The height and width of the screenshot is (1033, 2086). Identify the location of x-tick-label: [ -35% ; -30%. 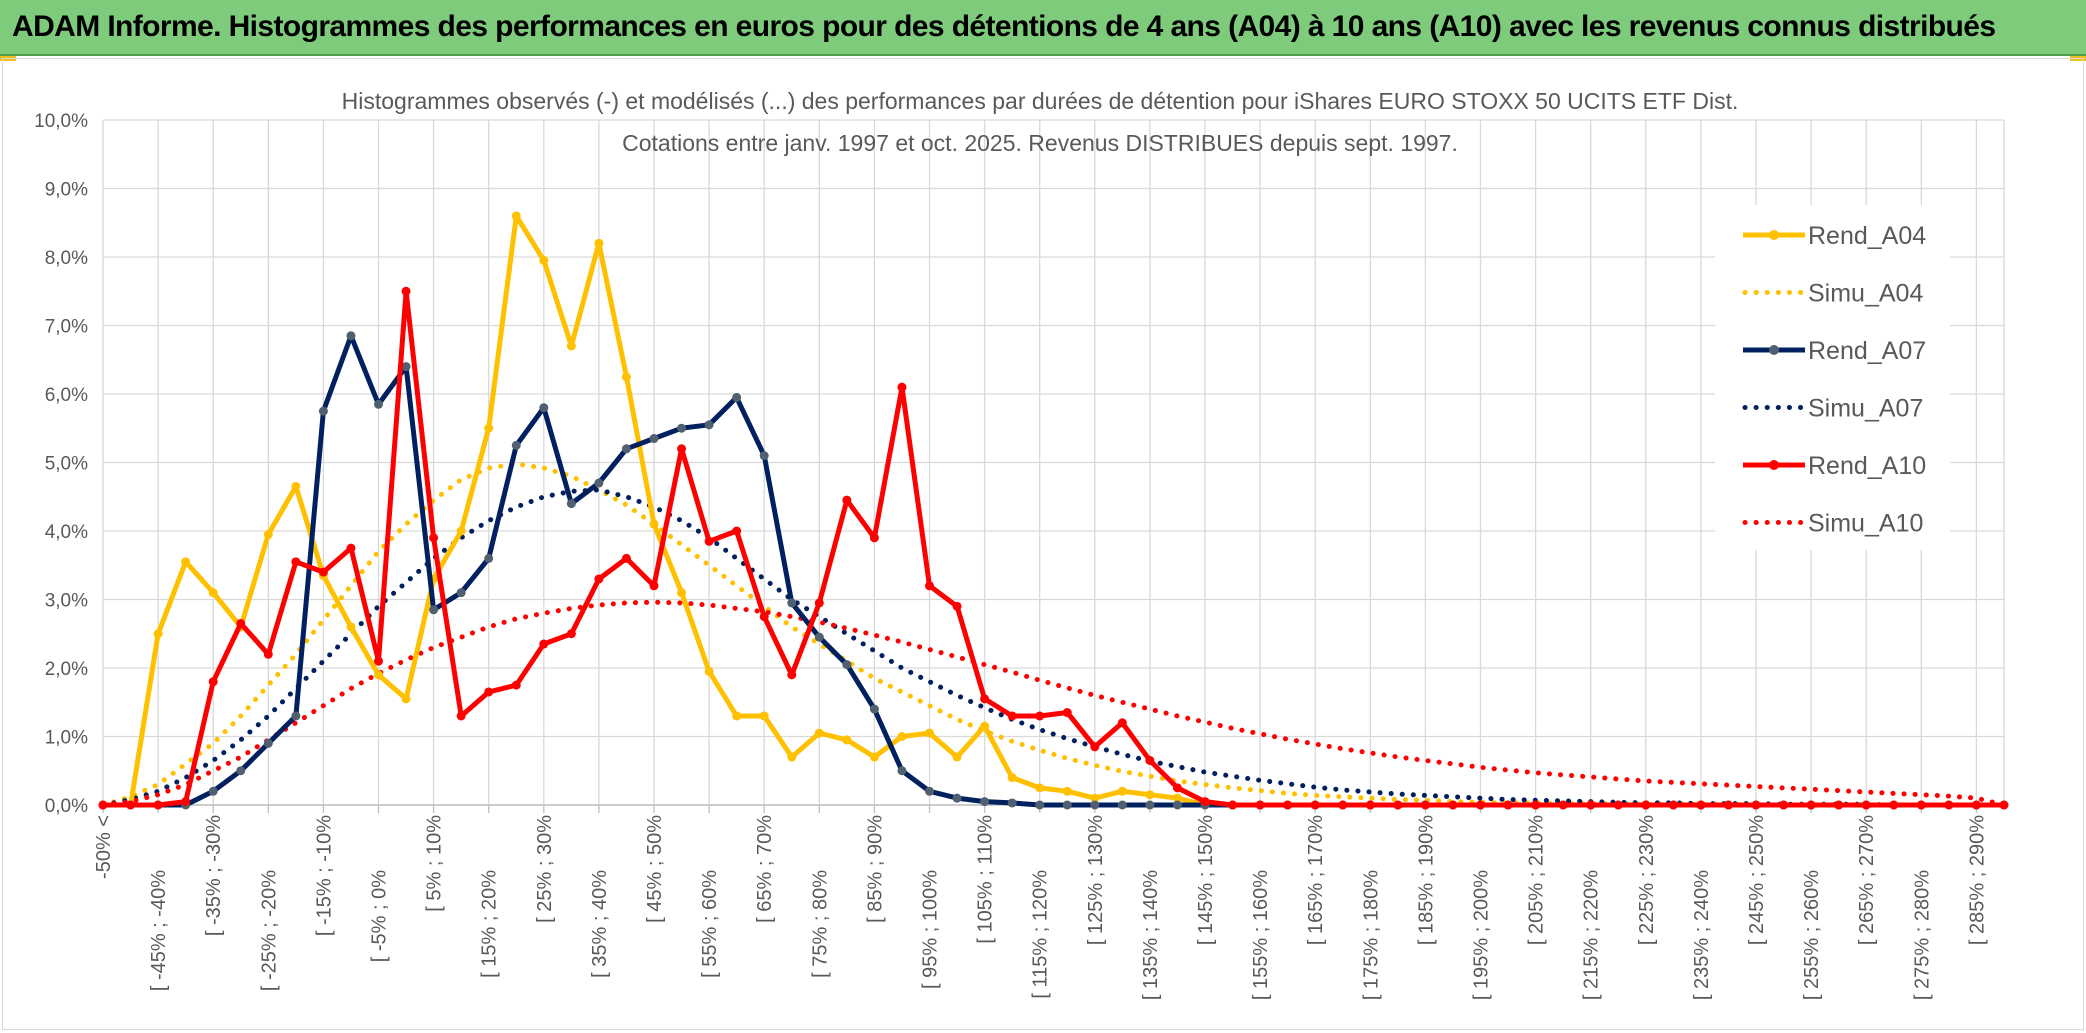
(214, 875).